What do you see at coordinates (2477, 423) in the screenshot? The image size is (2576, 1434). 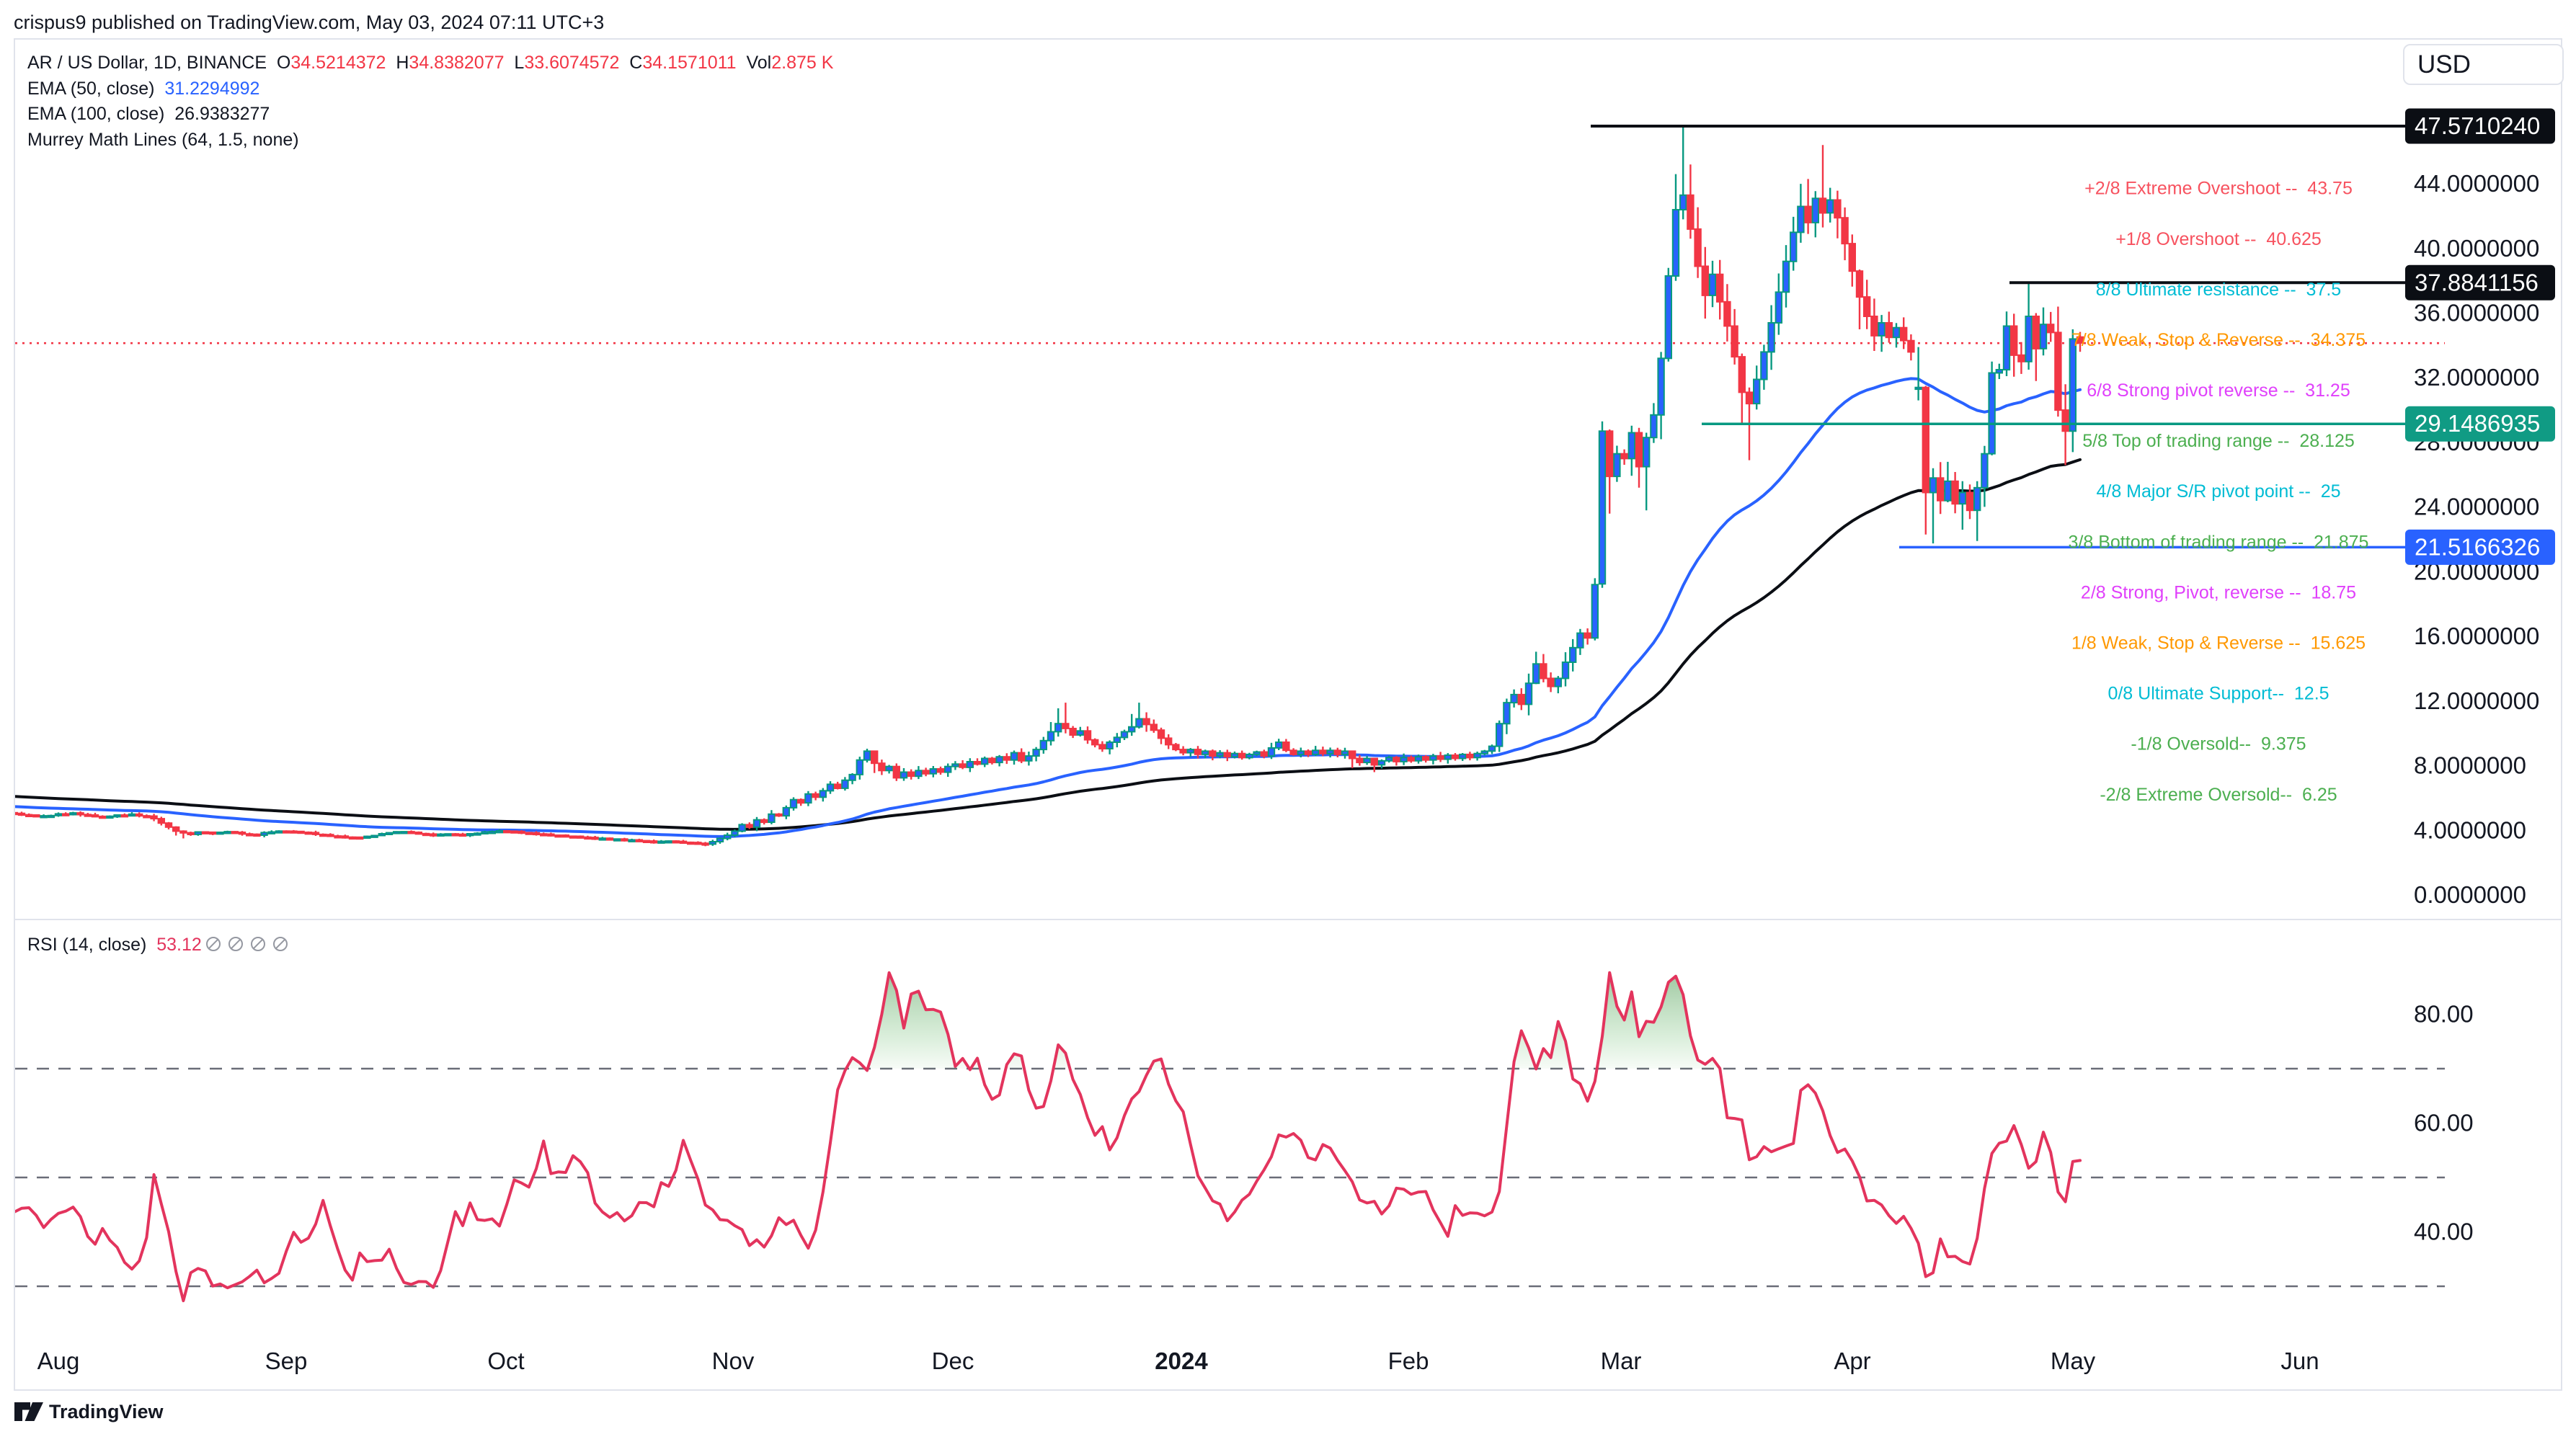 I see `svg-text: 29.1486935` at bounding box center [2477, 423].